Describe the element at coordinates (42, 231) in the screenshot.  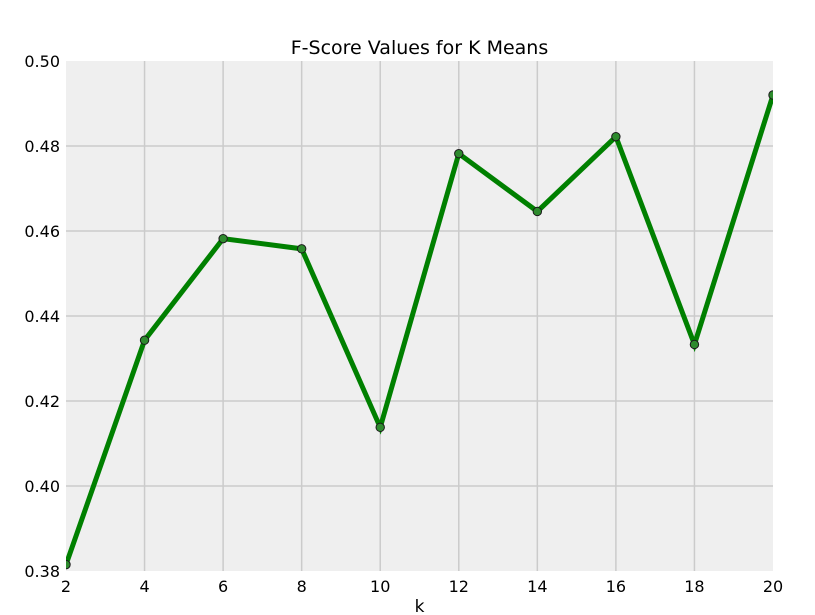
I see `y-tick-label: 0.46` at that location.